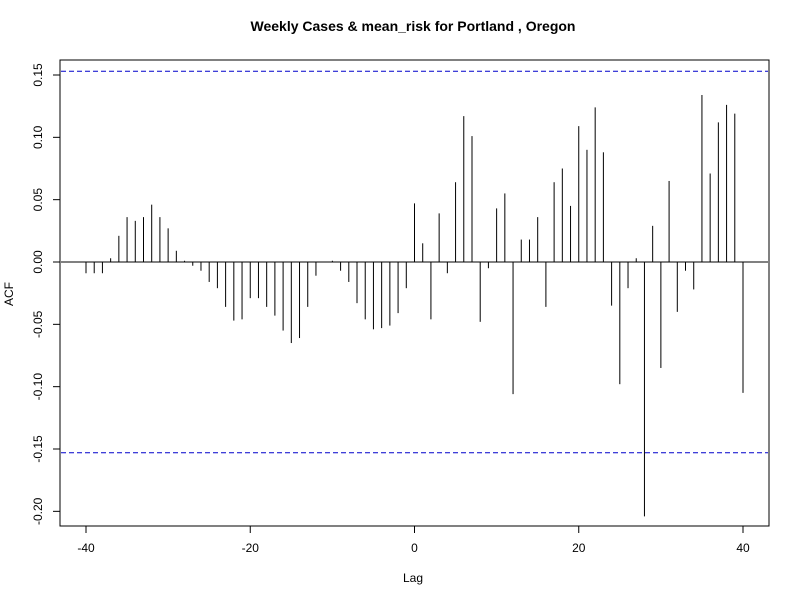 The width and height of the screenshot is (800, 600). Describe the element at coordinates (38, 387) in the screenshot. I see `y-tick-label: -0.10` at that location.